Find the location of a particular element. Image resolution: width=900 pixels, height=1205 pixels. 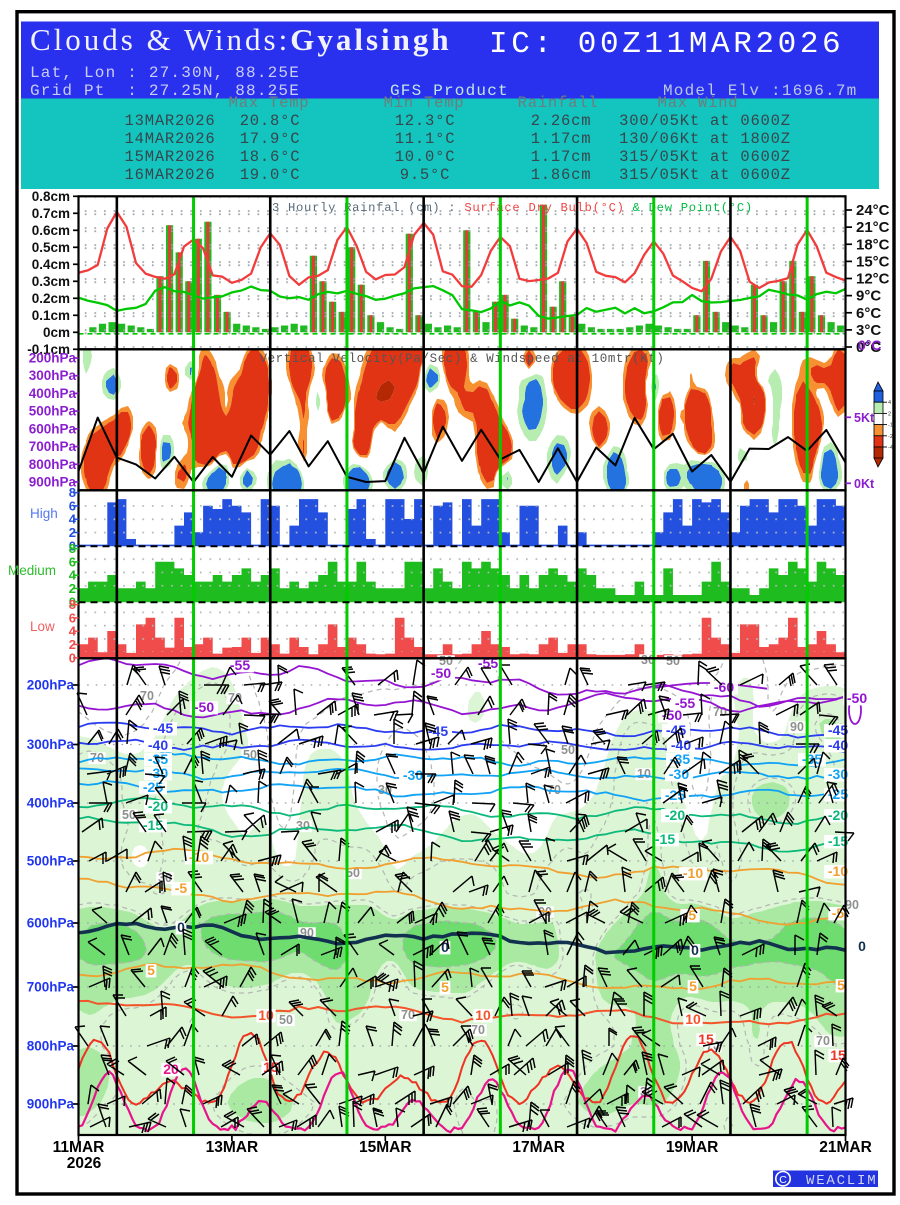

svg-text: -2 is located at coordinates (890, 437).